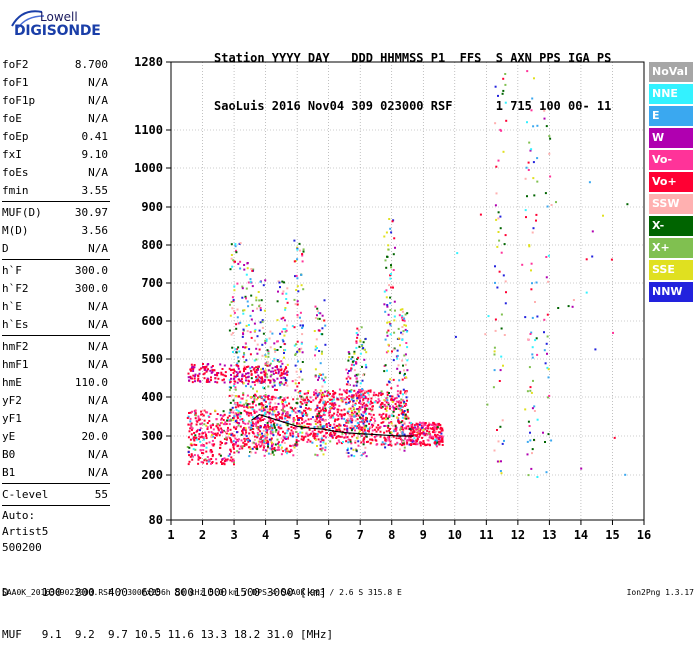  I want to click on legend-item: X-, so click(671, 226).